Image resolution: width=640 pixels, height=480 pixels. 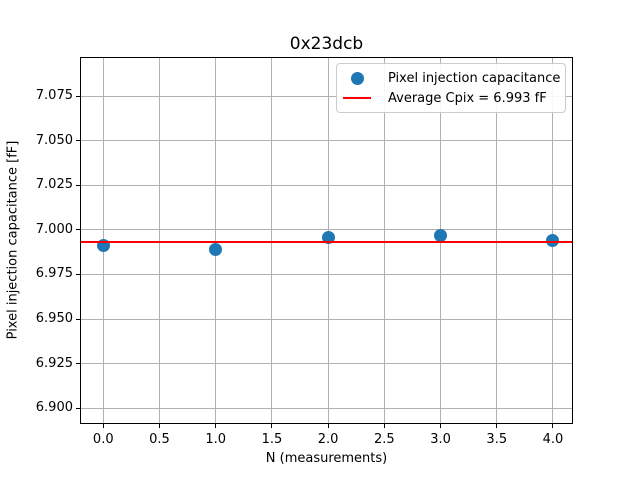 I want to click on x-tick-label: 2.5, so click(x=384, y=439).